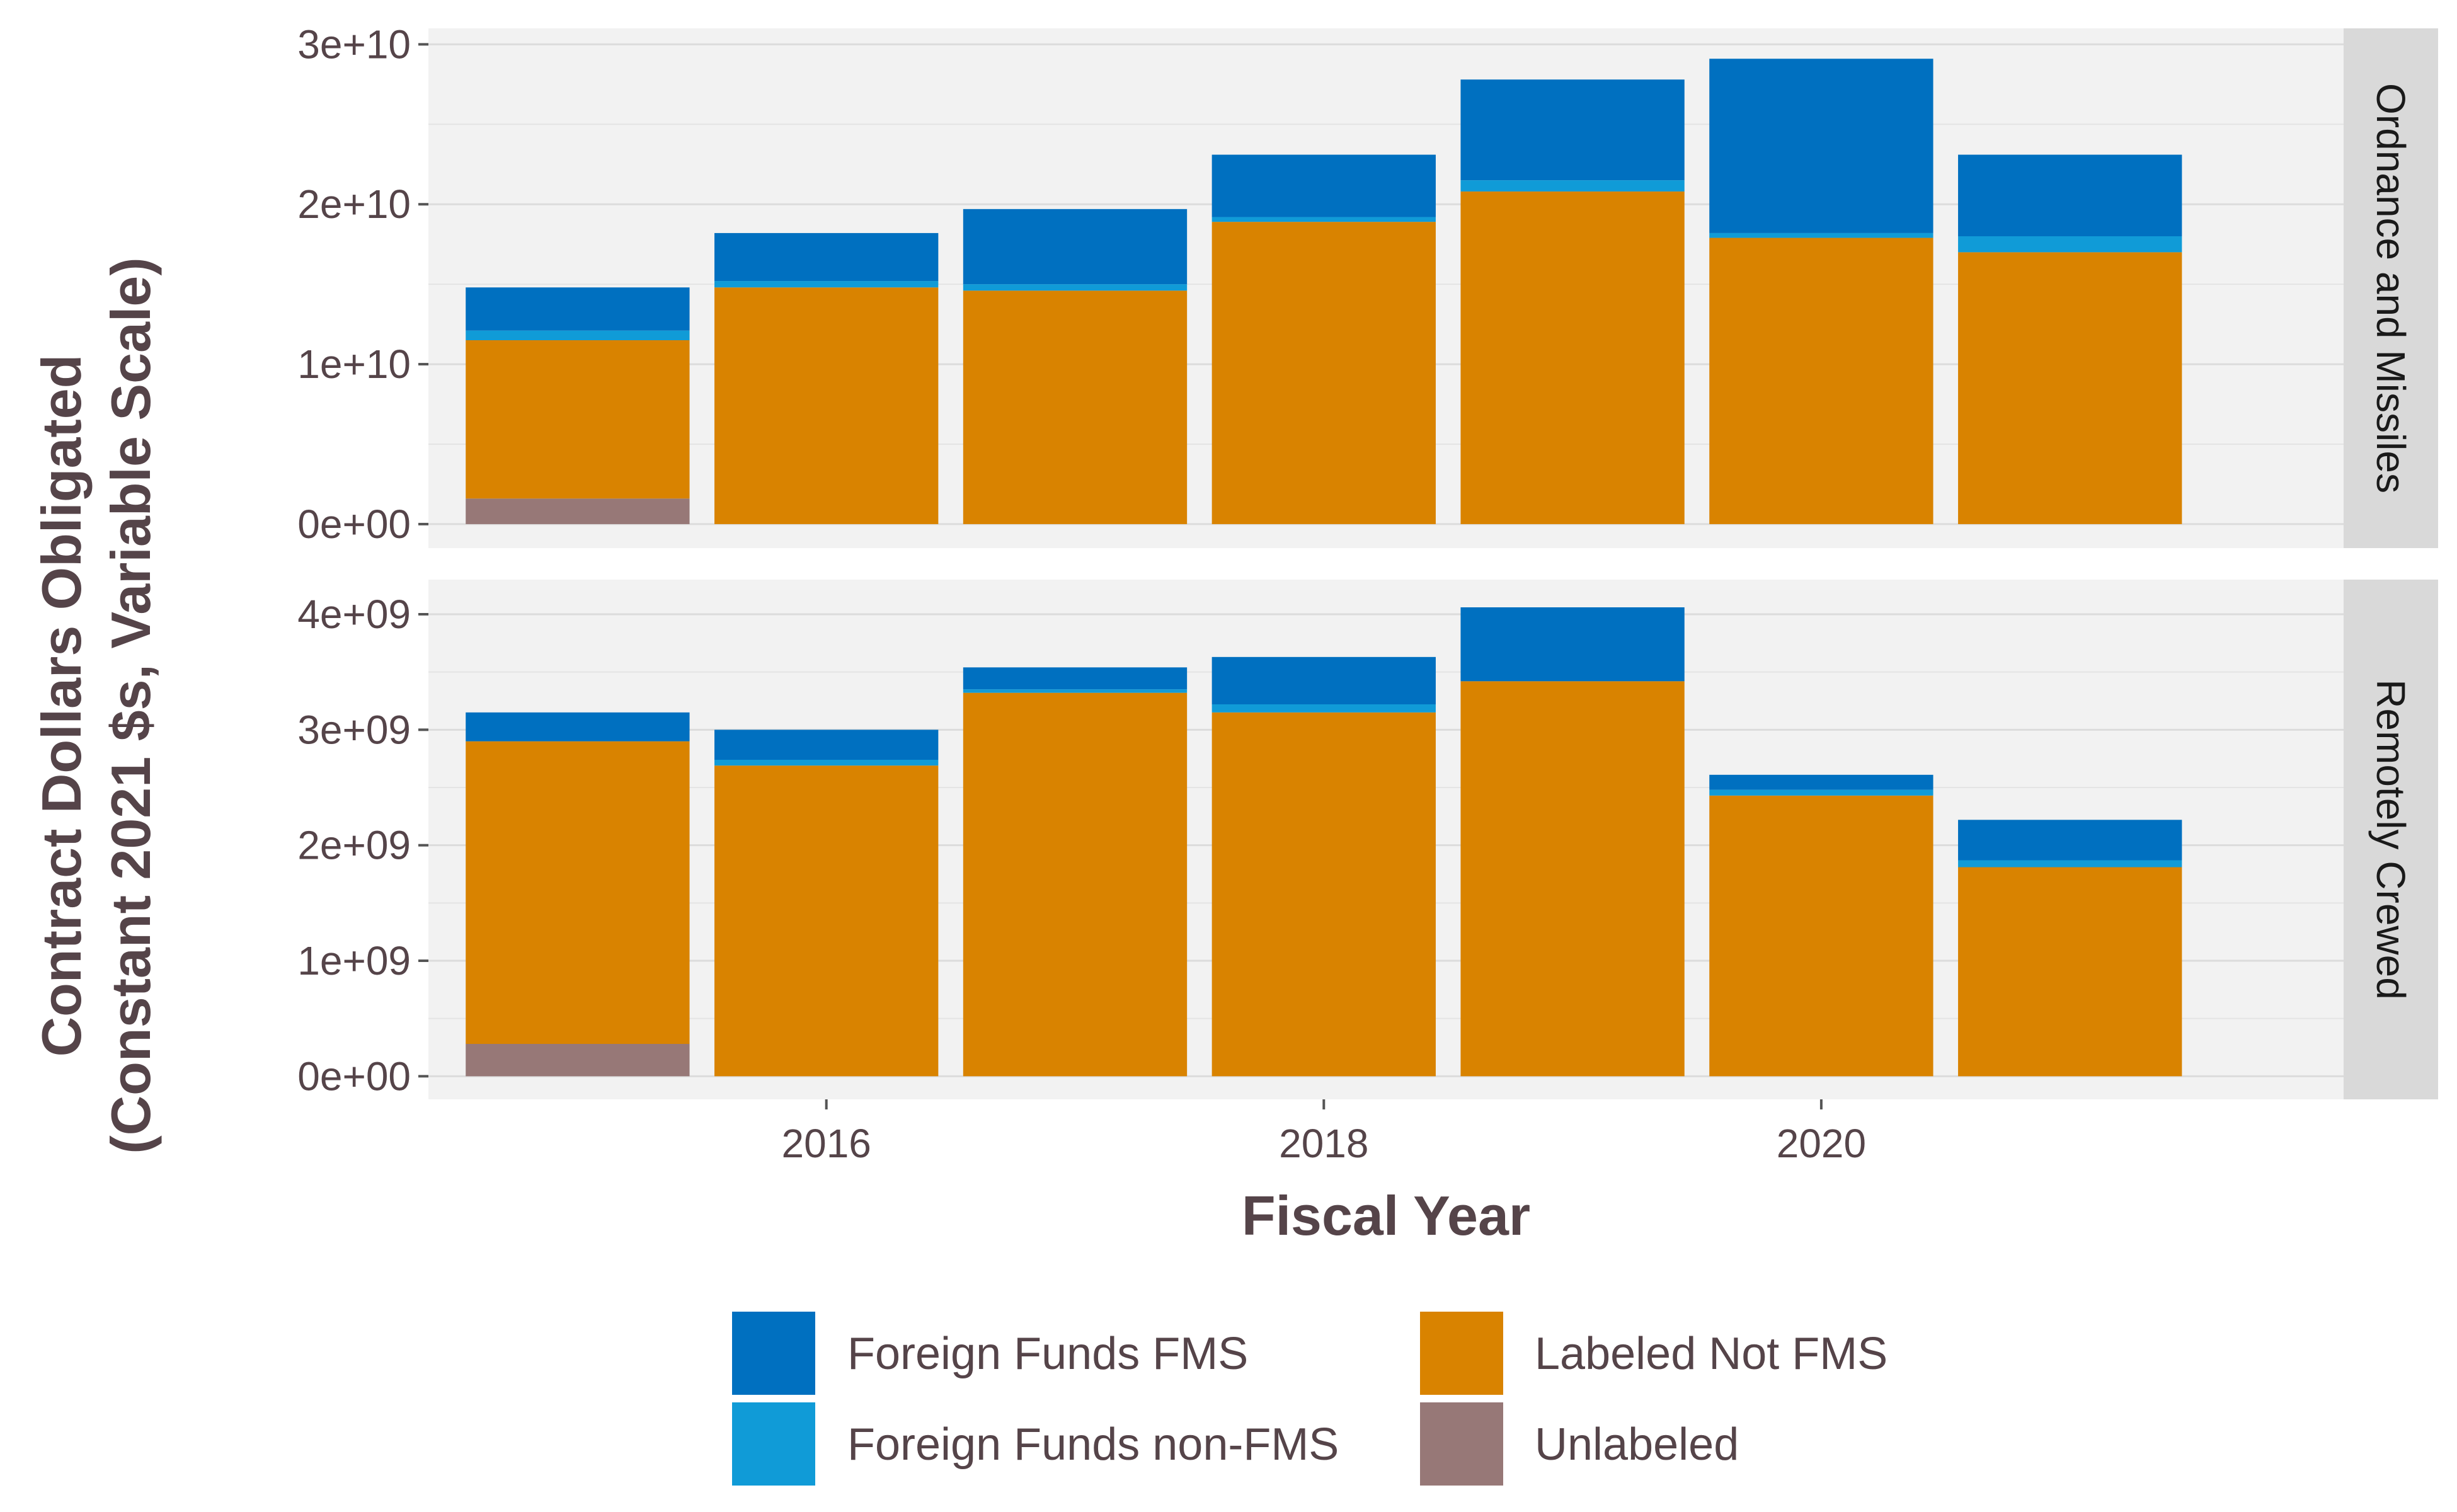 The width and height of the screenshot is (2457, 1512). I want to click on y-tick-label: 4e+09, so click(354, 614).